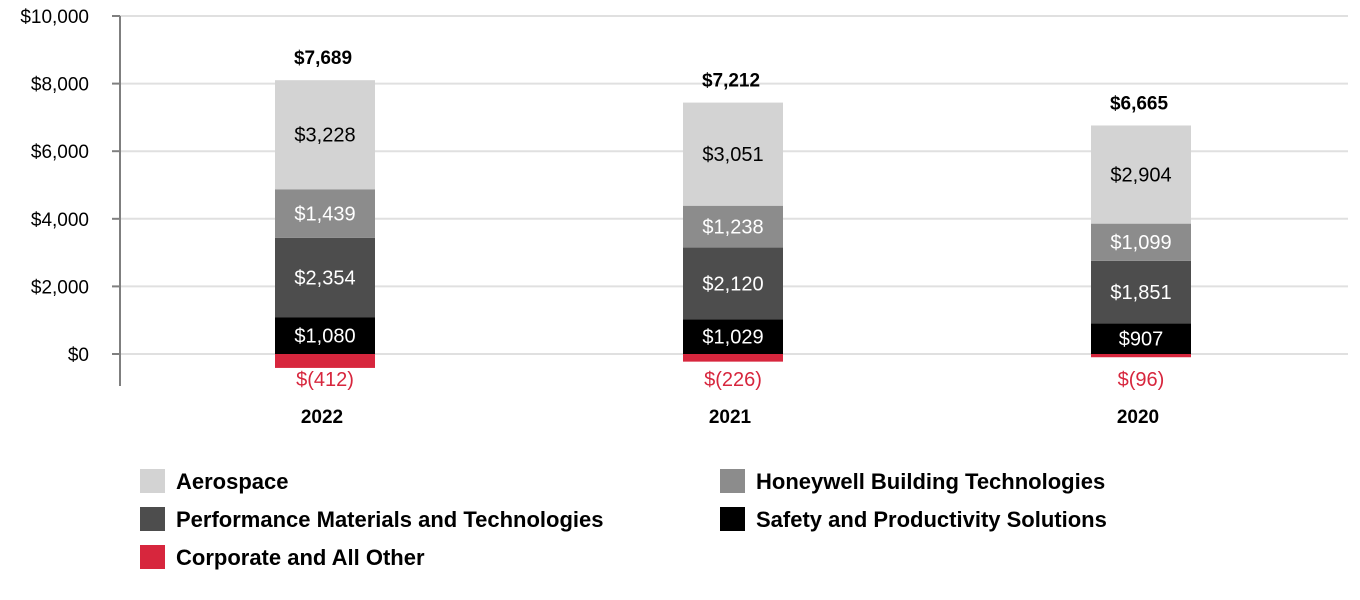 The image size is (1360, 600). I want to click on bar-total-label: $7,689, so click(323, 58).